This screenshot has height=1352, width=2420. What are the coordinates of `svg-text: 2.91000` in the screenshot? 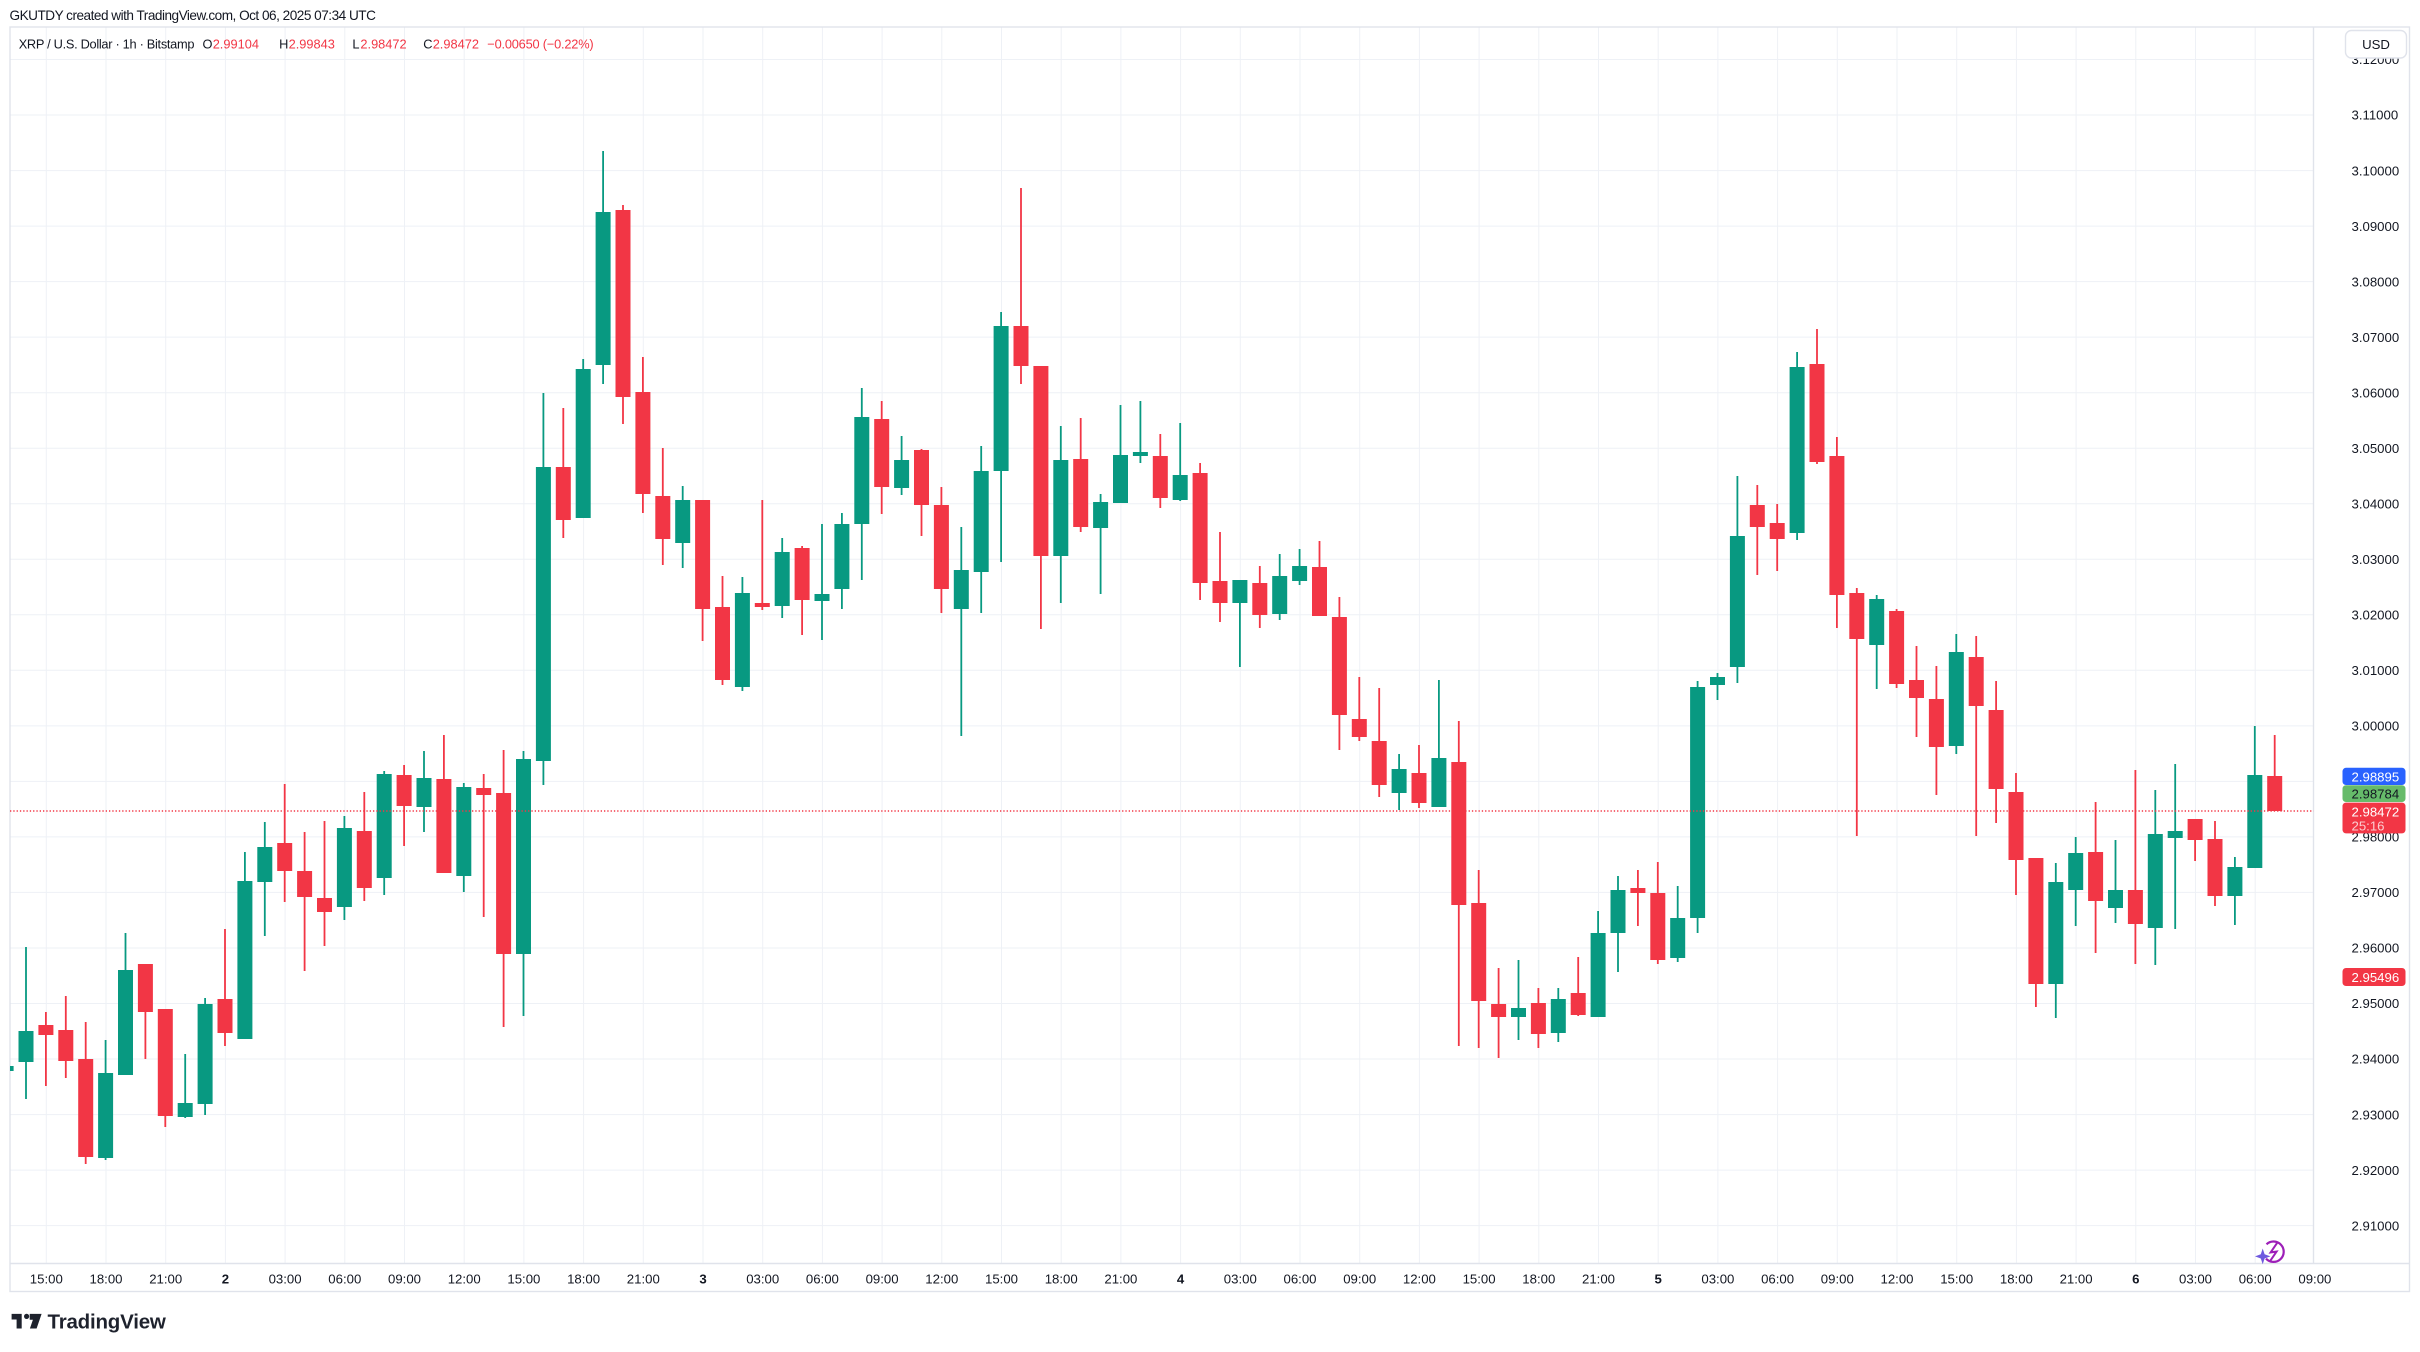 It's located at (2376, 1225).